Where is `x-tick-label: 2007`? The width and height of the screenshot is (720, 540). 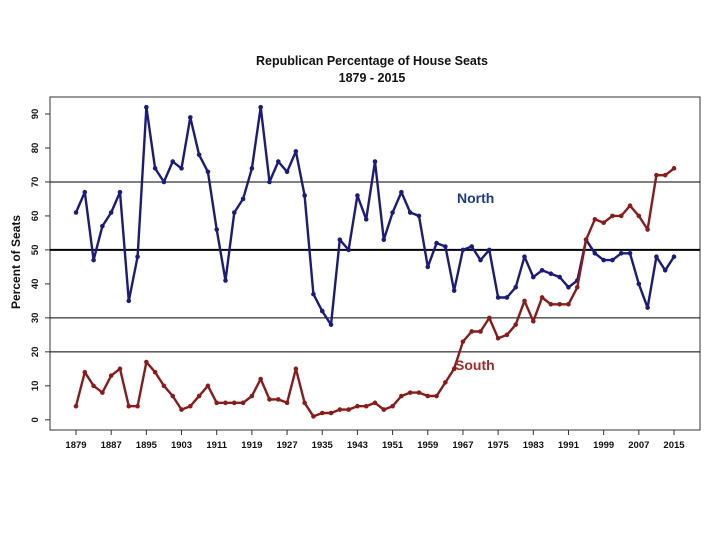 x-tick-label: 2007 is located at coordinates (638, 445).